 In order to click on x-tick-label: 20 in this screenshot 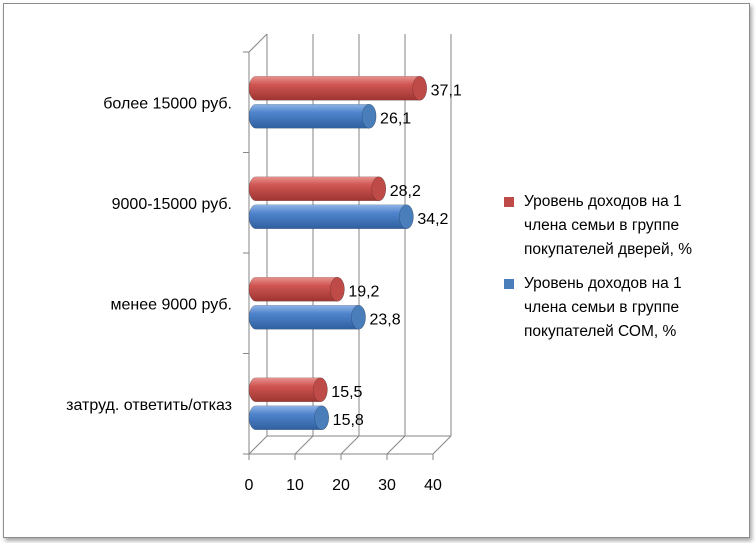, I will do `click(341, 485)`.